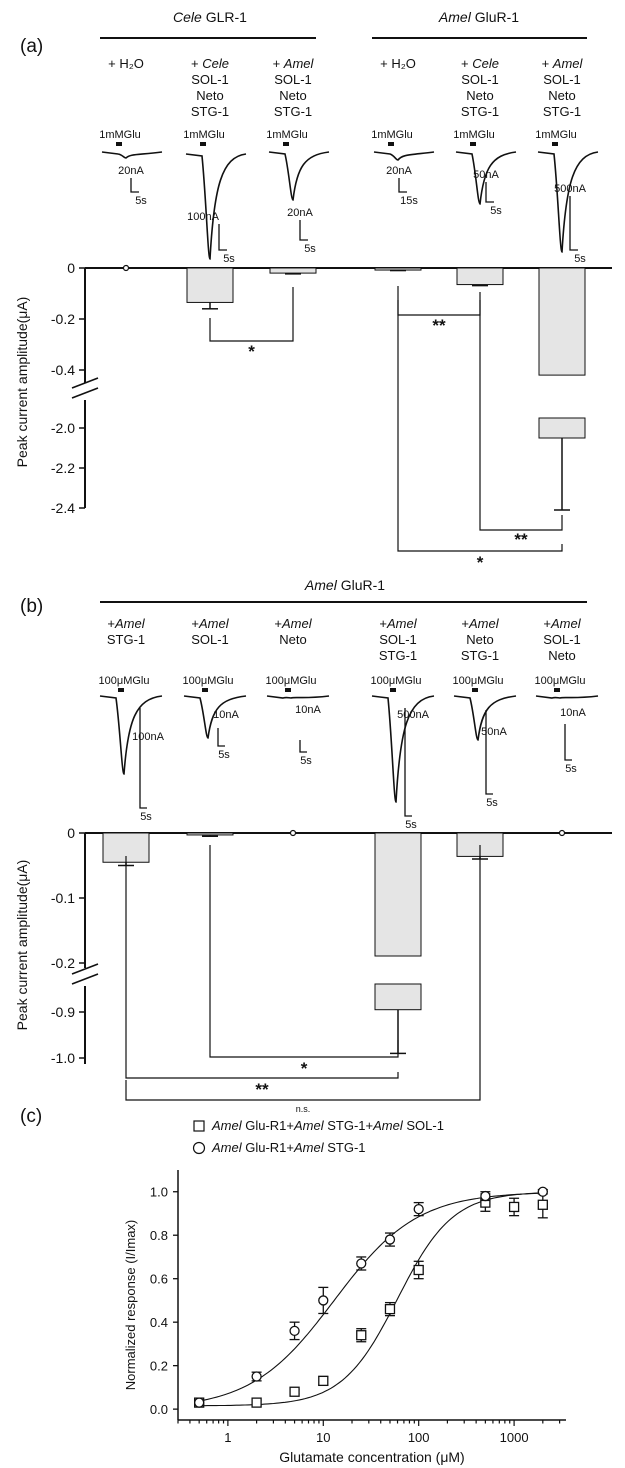 This screenshot has height=1468, width=625. What do you see at coordinates (344, 585) in the screenshot?
I see `group-b-title: Amel GluR-1` at bounding box center [344, 585].